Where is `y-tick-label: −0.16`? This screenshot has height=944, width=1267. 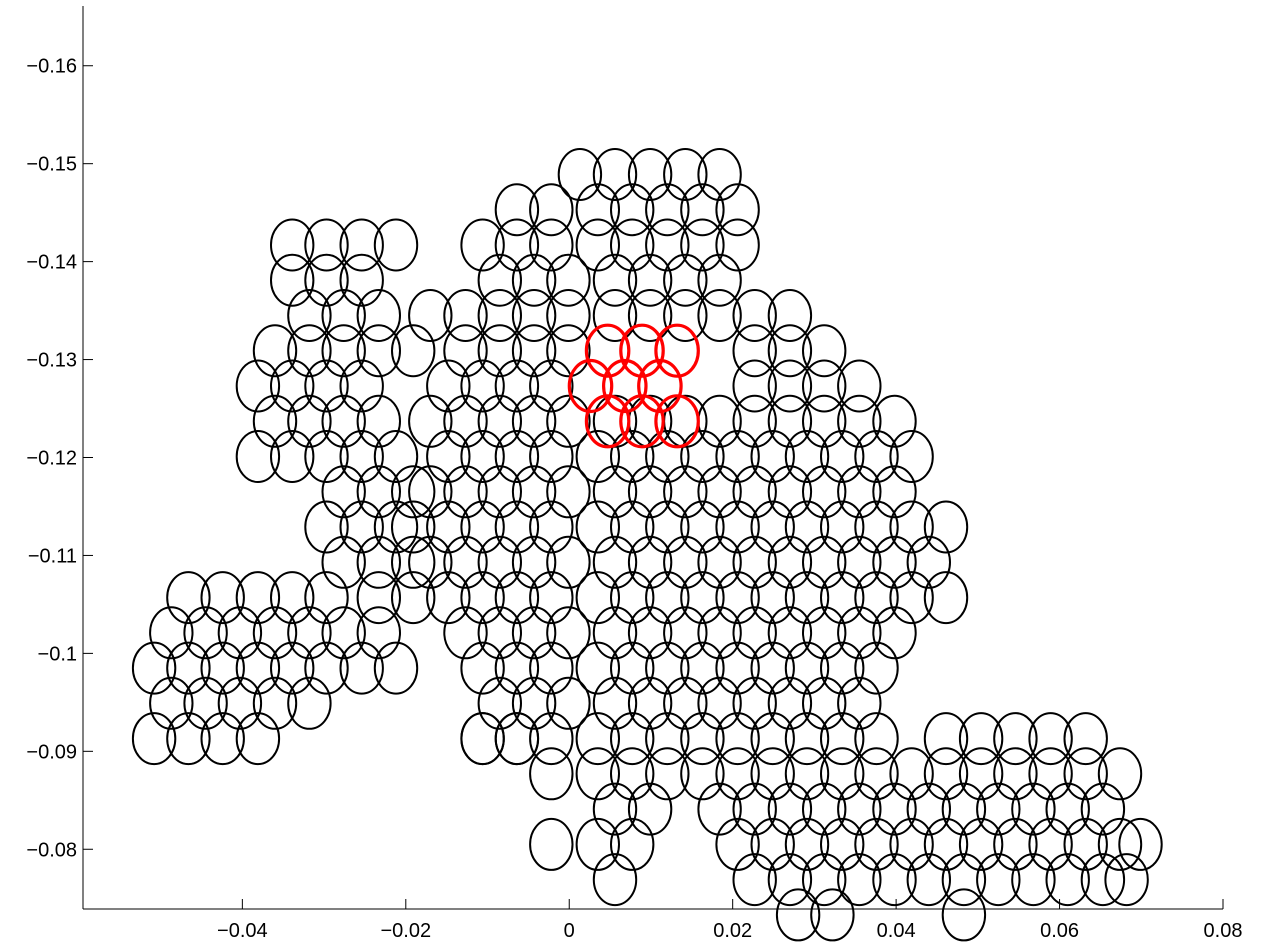
y-tick-label: −0.16 is located at coordinates (51, 67).